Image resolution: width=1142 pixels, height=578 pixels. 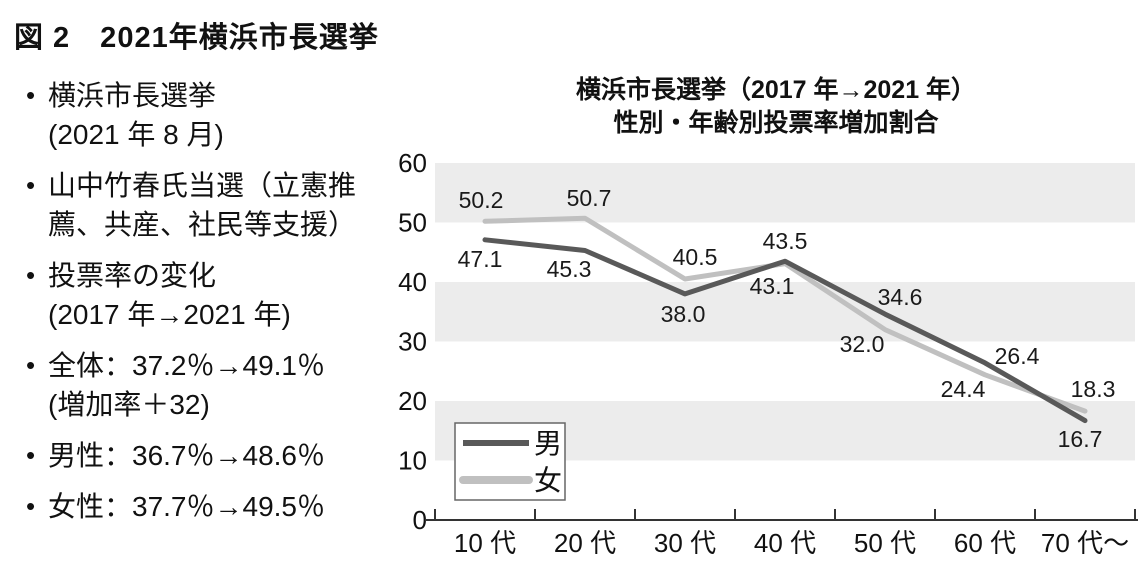 What do you see at coordinates (900, 297) in the screenshot?
I see `data-label: 34.6` at bounding box center [900, 297].